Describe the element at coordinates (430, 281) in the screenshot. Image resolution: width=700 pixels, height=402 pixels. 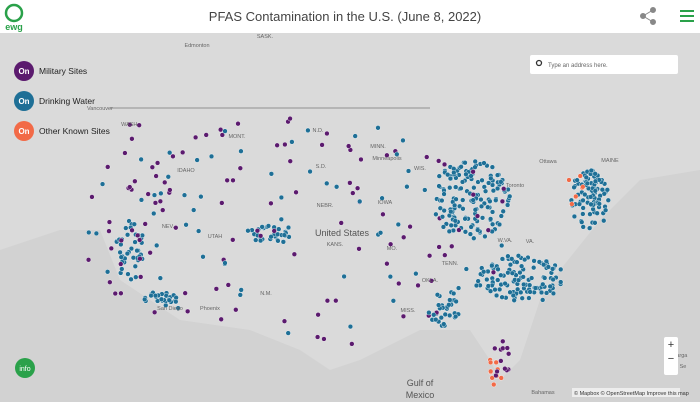
I see `map-label: OKLA.` at that location.